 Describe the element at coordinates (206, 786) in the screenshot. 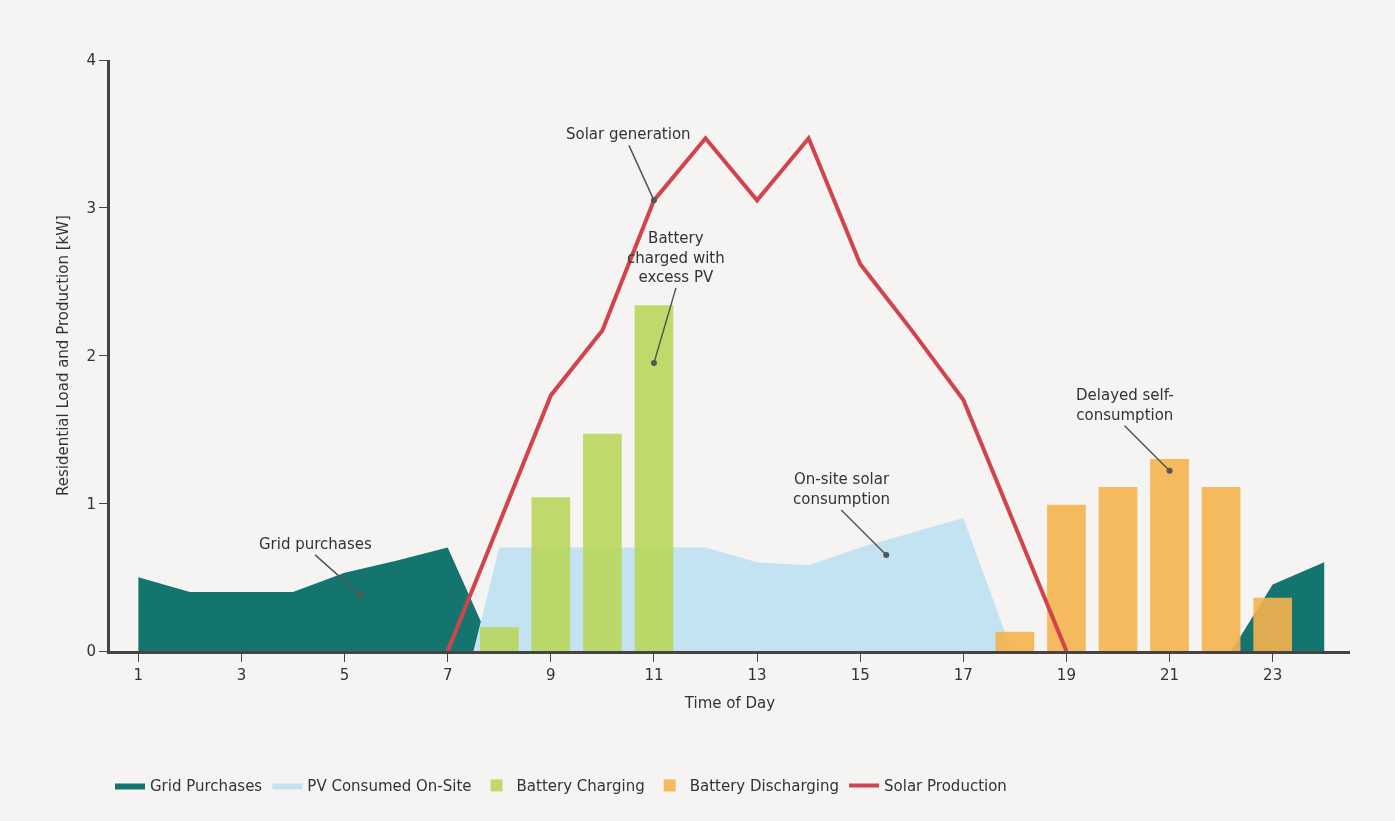

I see `legend-label: Grid Purchases` at that location.